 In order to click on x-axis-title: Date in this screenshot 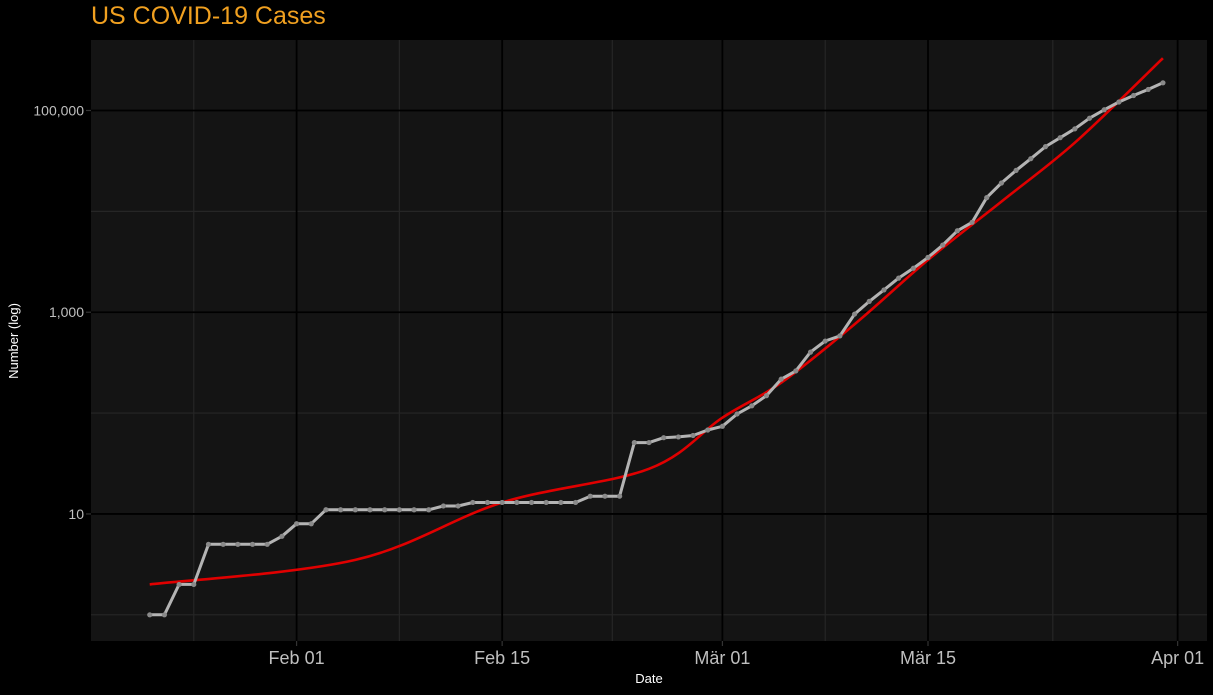, I will do `click(648, 678)`.